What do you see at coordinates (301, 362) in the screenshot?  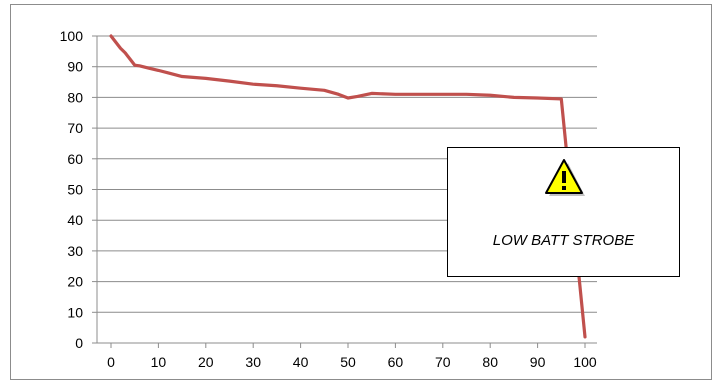 I see `x-tick-label-40: 40` at bounding box center [301, 362].